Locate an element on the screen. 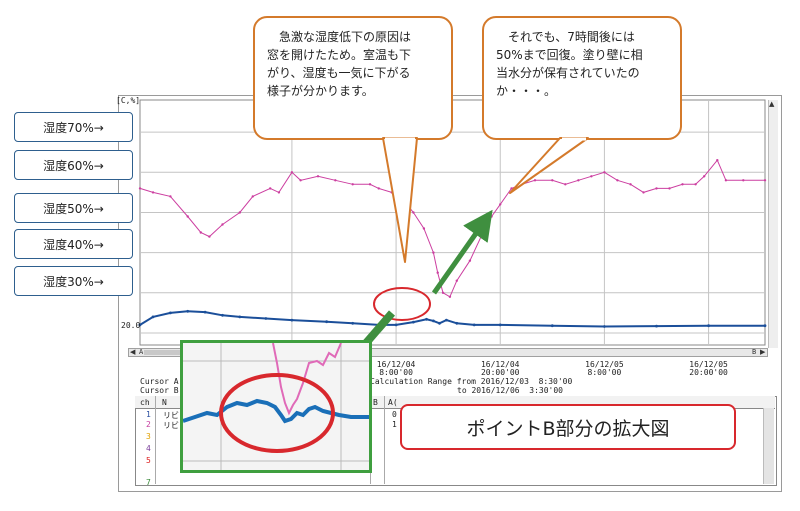 The height and width of the screenshot is (511, 800). humidity-label: 湿度30%→ is located at coordinates (73, 281).